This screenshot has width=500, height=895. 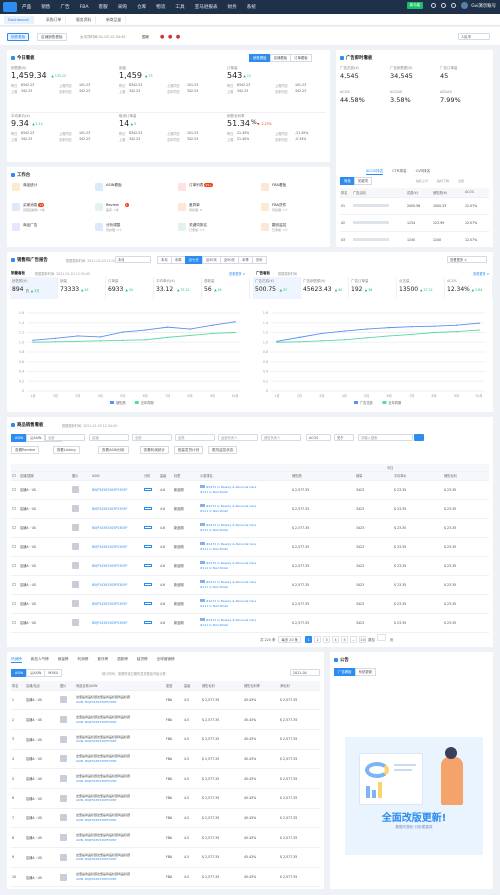 What do you see at coordinates (362, 181) in the screenshot?
I see `ads-sub-tab-1: 关键词` at bounding box center [362, 181].